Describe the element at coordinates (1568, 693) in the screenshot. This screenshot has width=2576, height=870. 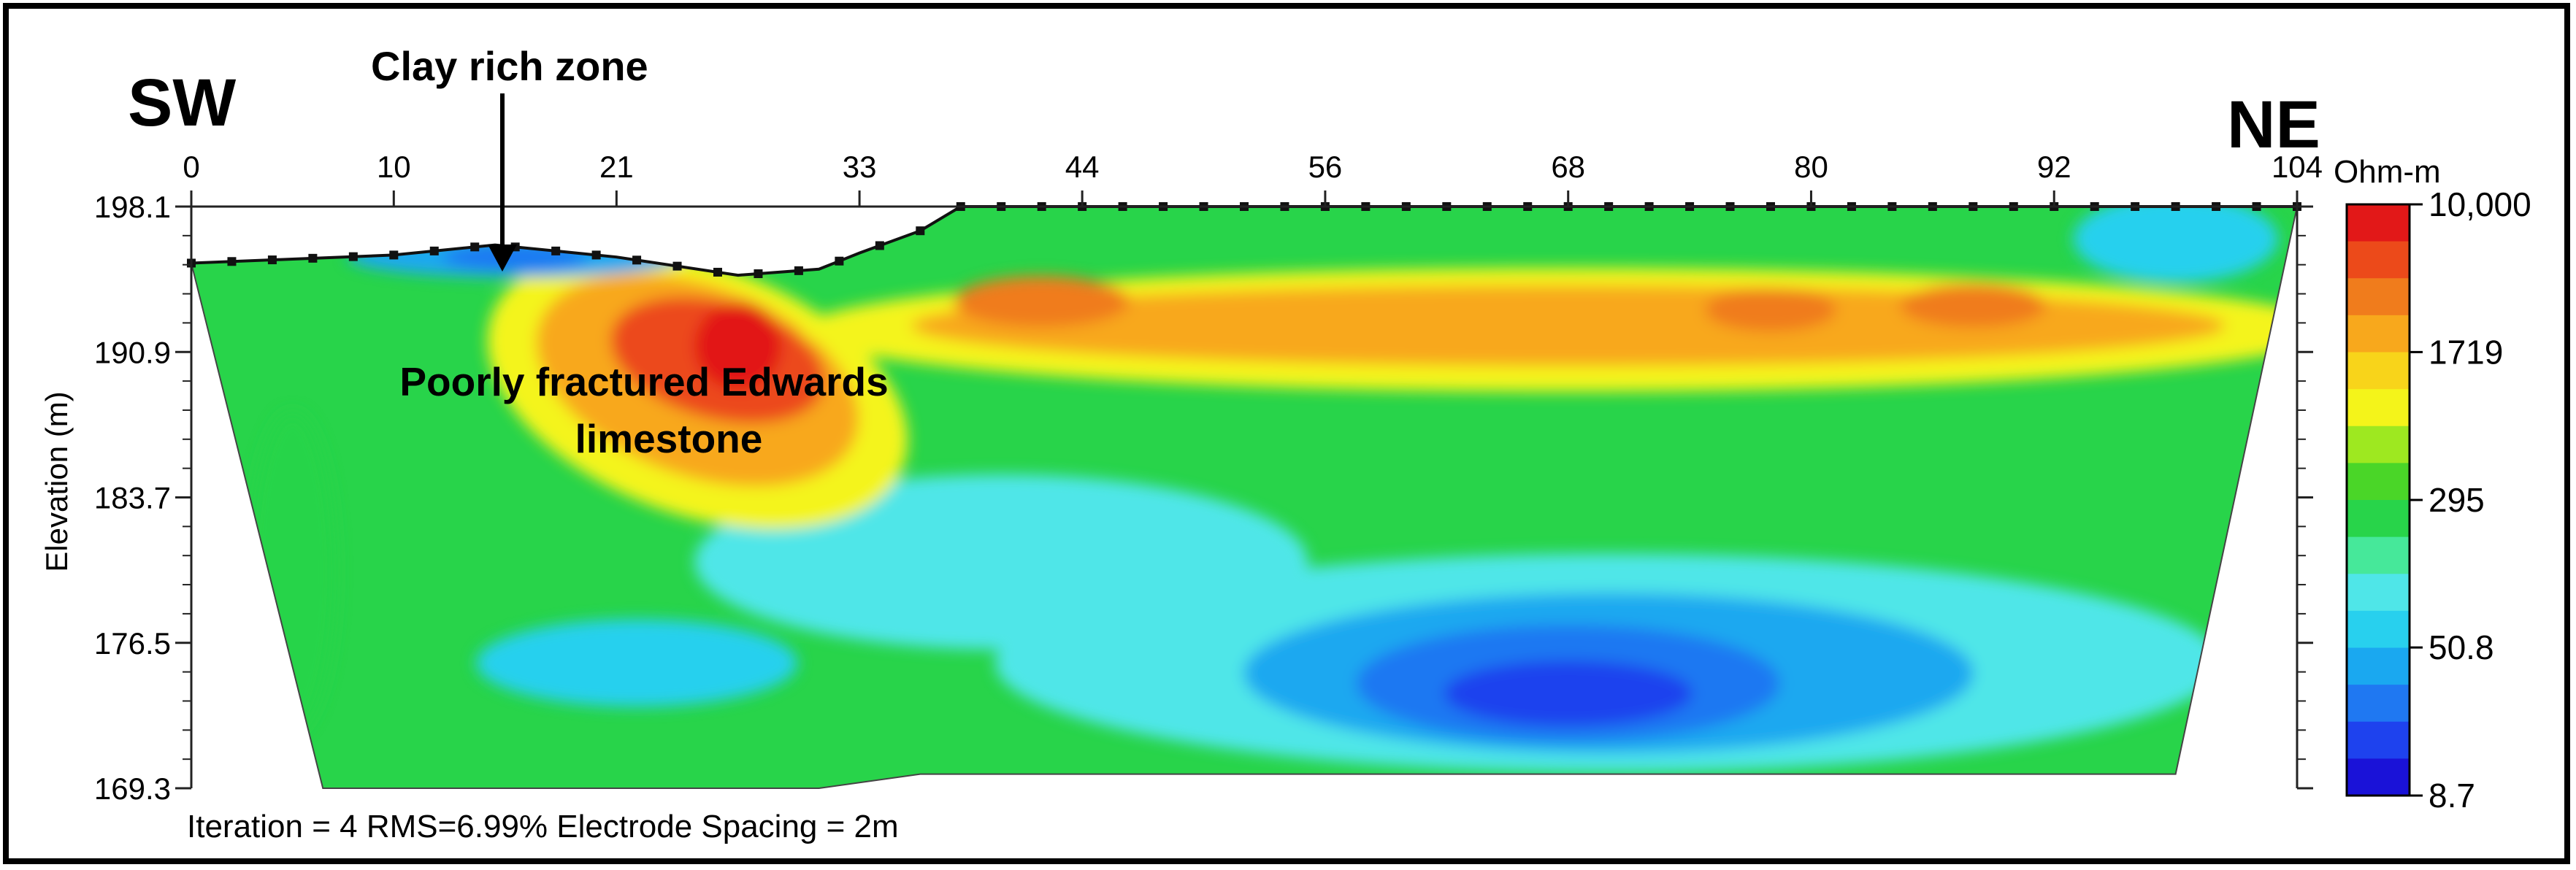
I see `low-zone-core` at that location.